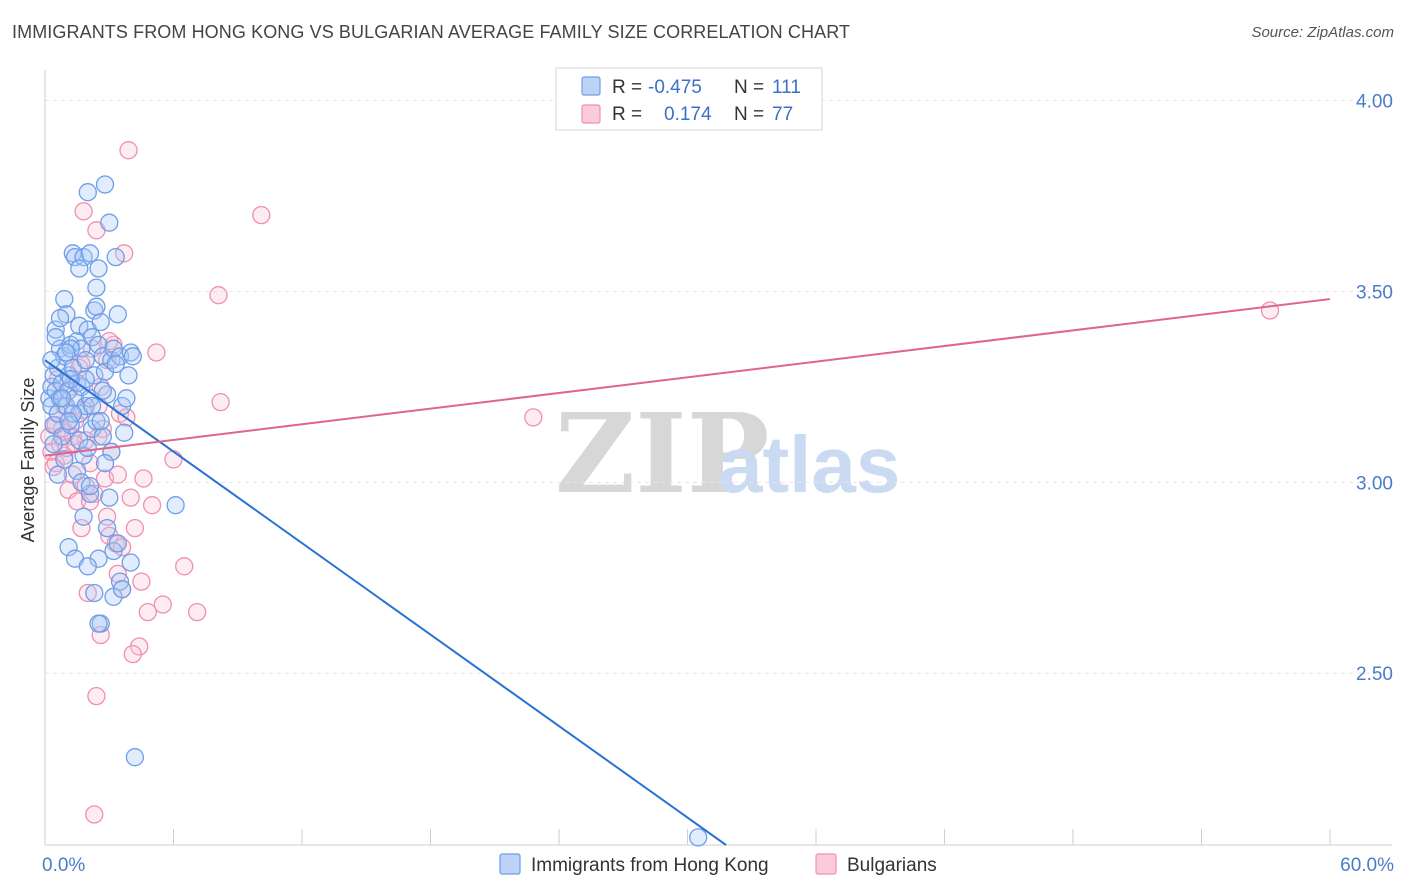 The width and height of the screenshot is (1406, 892). Describe the element at coordinates (786, 87) in the screenshot. I see `legend-n-value-blue: 111` at that location.